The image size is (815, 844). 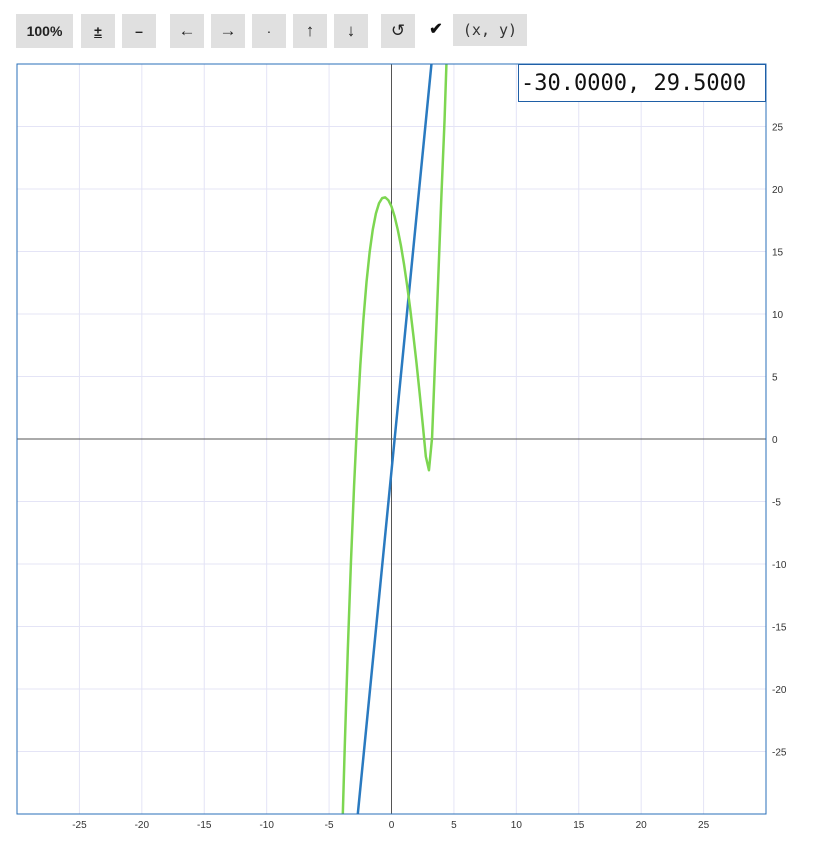 I want to click on x-tick-label: -10, so click(x=266, y=825).